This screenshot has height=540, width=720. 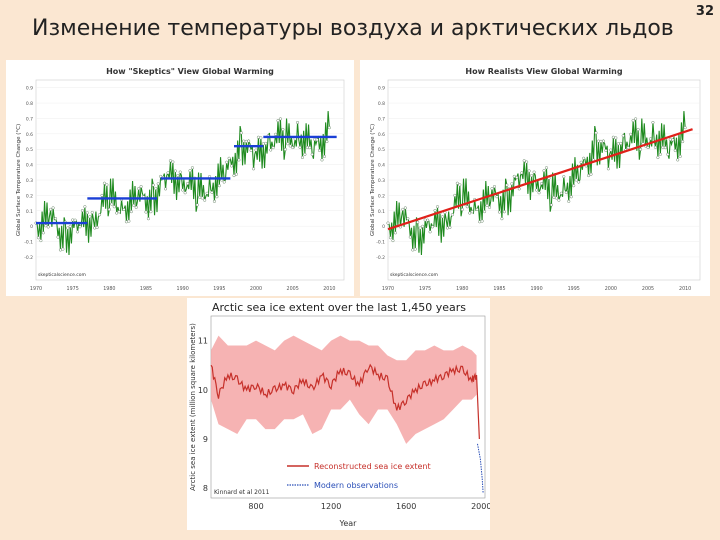 What do you see at coordinates (381, 196) in the screenshot?
I see `y-tick-label: 0.2` at bounding box center [381, 196].